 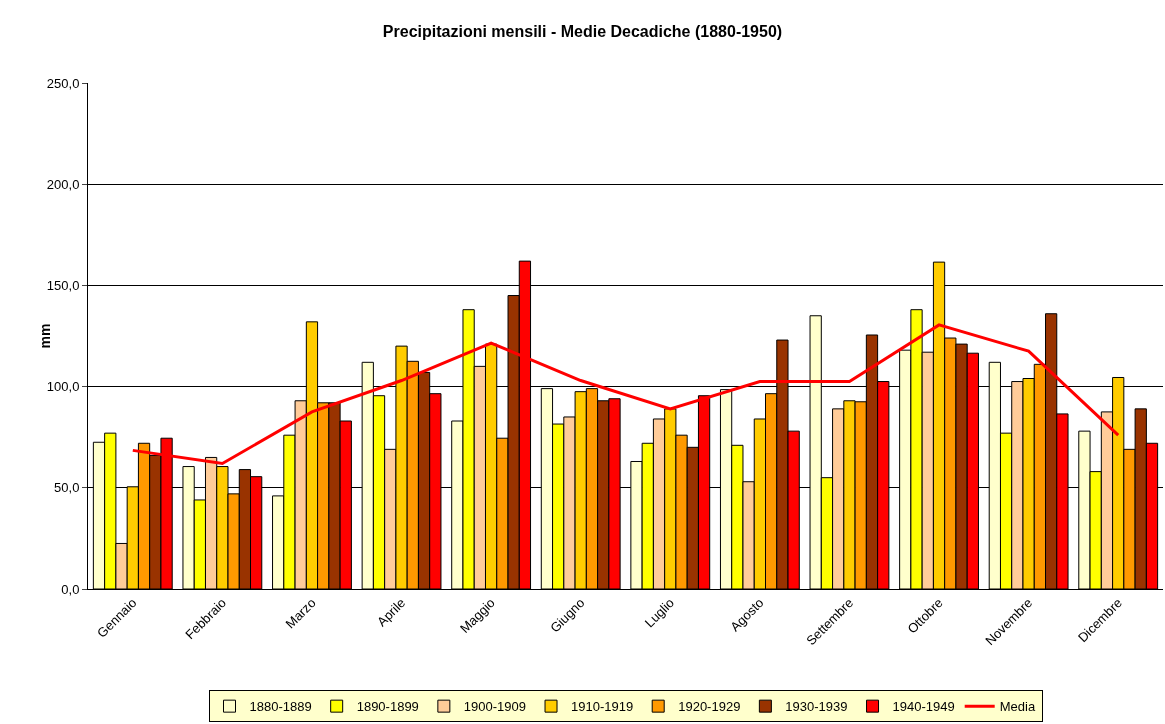 I want to click on legend-label: 1900-1909, so click(x=495, y=707).